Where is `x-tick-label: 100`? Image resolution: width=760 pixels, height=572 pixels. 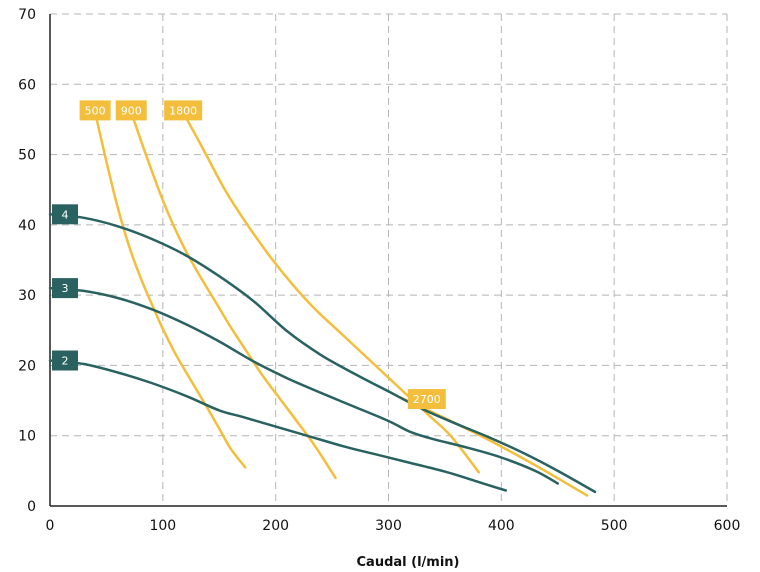 x-tick-label: 100 is located at coordinates (162, 526).